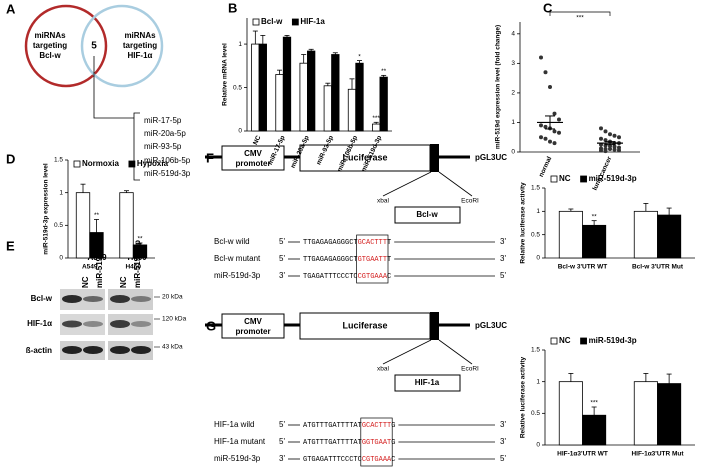  I want to click on x-tick-label: NC, so click(257, 140).